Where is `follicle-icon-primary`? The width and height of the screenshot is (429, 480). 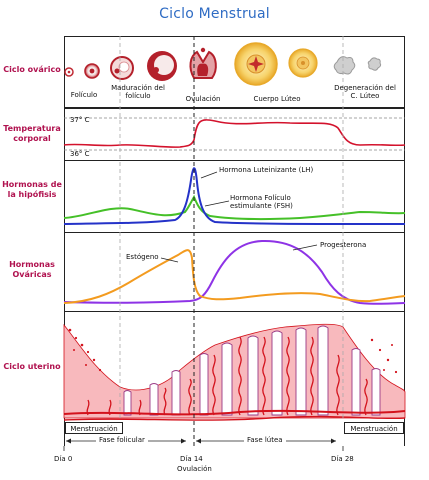 follicle-icon-primary is located at coordinates (92, 71).